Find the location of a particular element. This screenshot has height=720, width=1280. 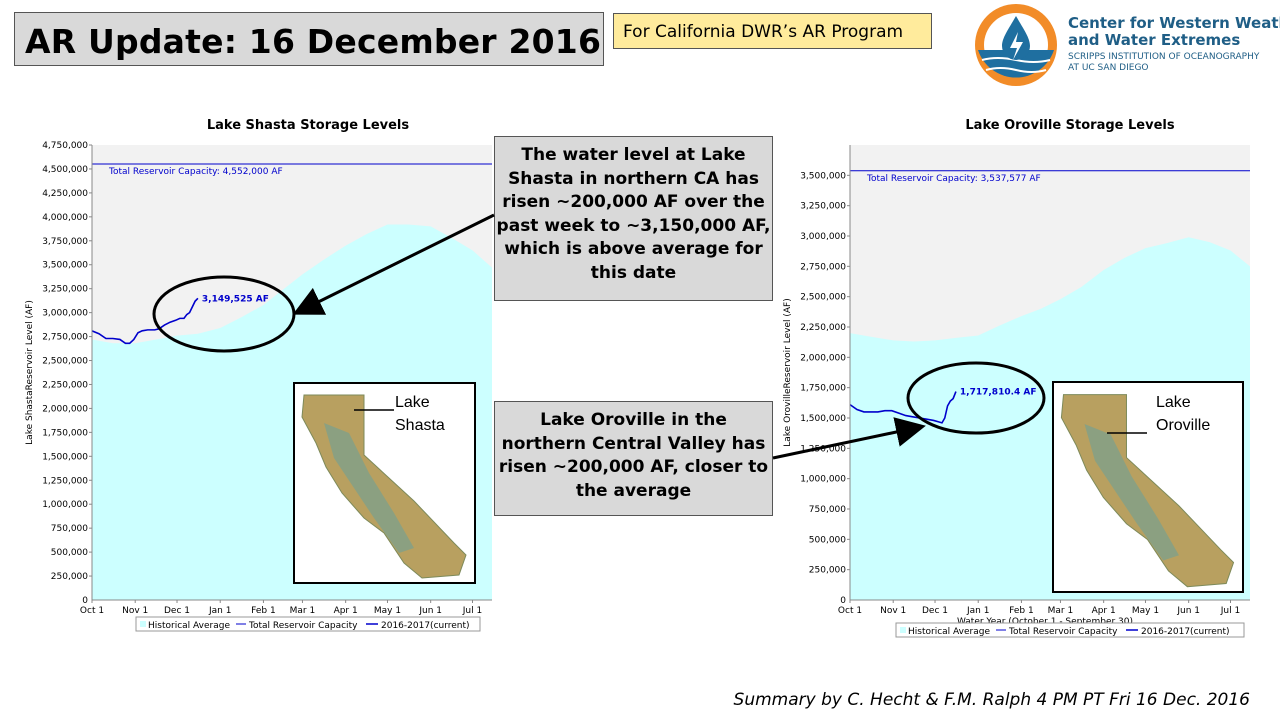

capacity-label: Total Reservoir Capacity: 4,552,000 AF is located at coordinates (195, 172).